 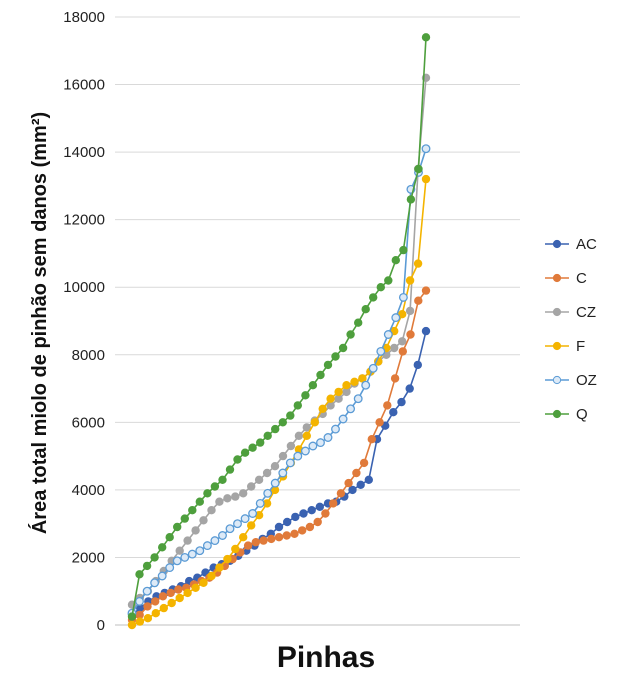 I want to click on y-tick-label: 4000, so click(x=88, y=490).